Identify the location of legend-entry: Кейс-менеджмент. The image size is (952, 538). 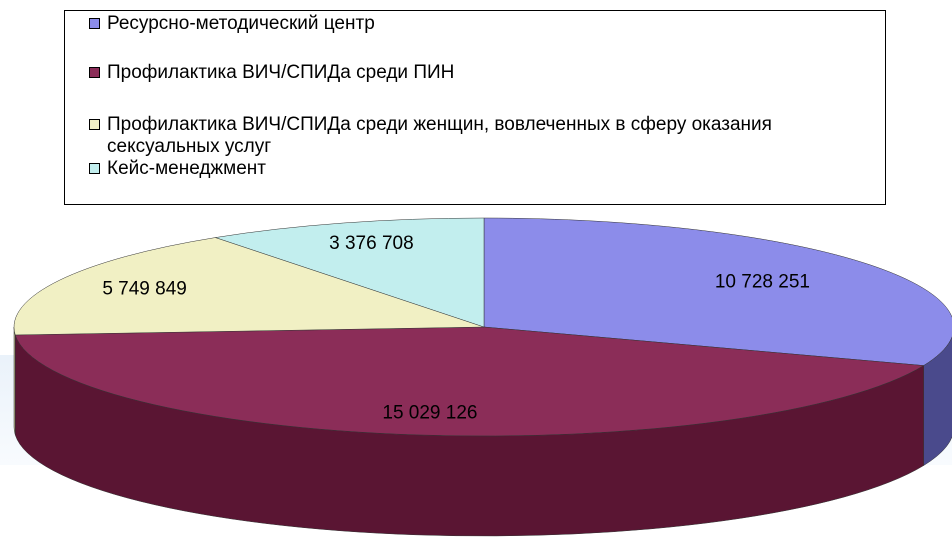
(480, 169).